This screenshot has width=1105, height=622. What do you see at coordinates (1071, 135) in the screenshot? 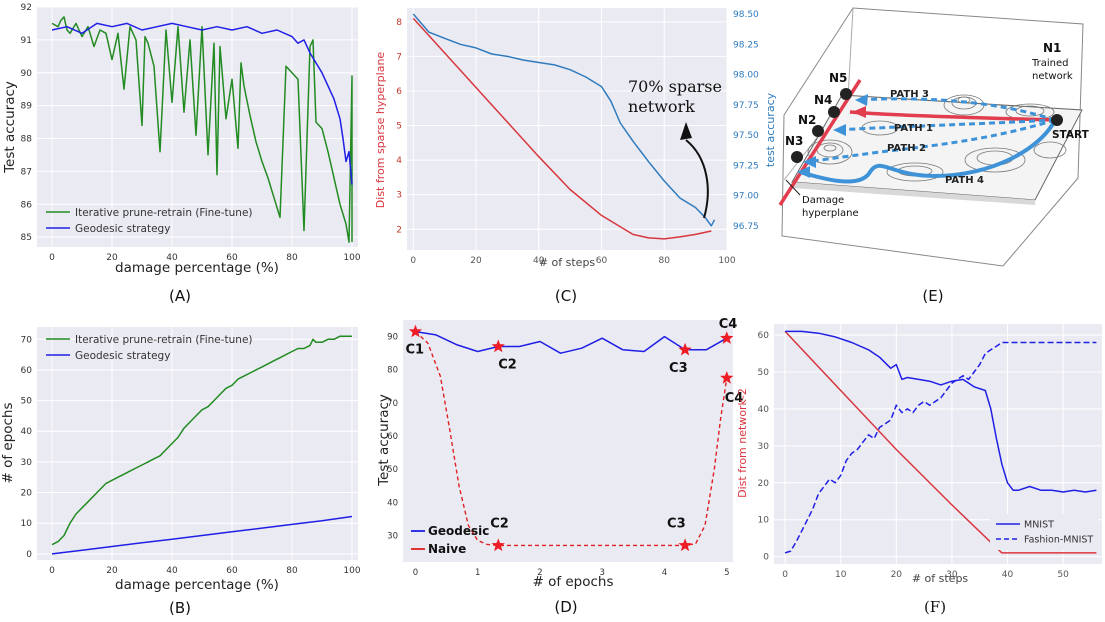
I see `start-label: START` at bounding box center [1071, 135].